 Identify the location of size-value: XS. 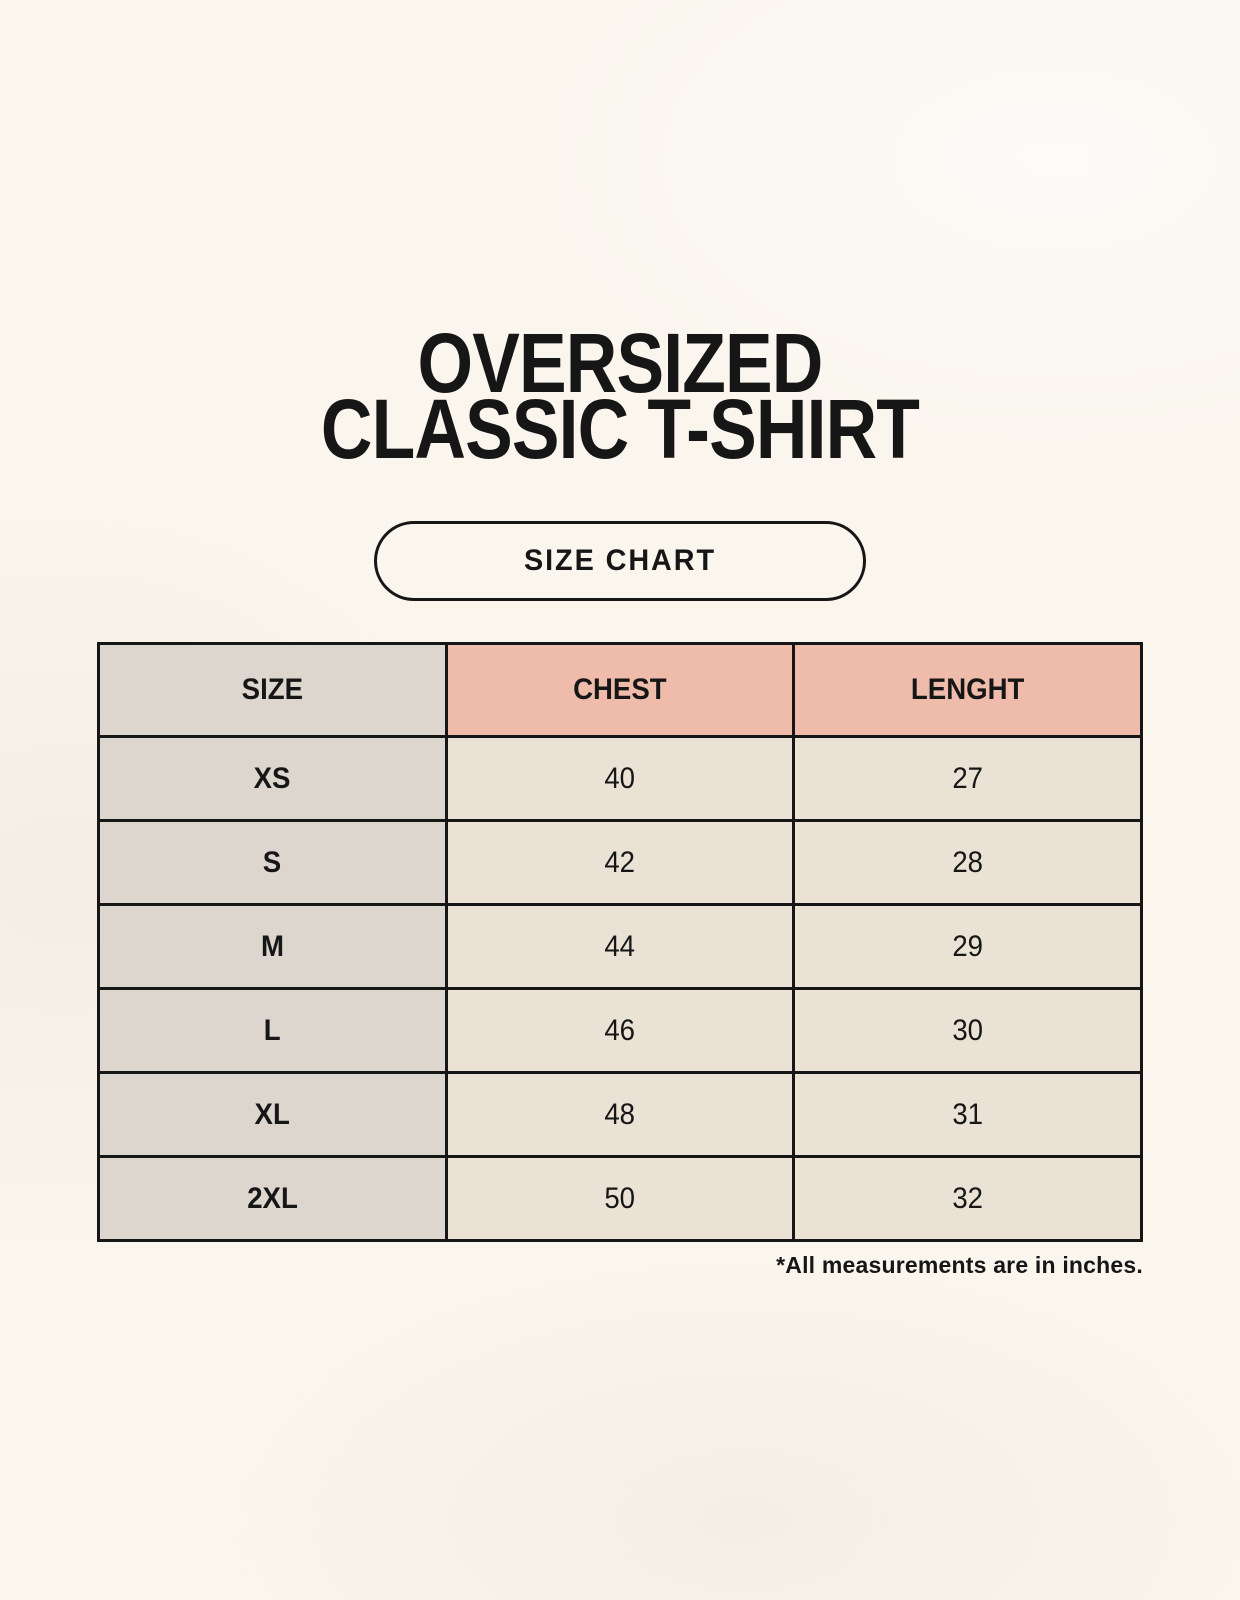
(272, 778).